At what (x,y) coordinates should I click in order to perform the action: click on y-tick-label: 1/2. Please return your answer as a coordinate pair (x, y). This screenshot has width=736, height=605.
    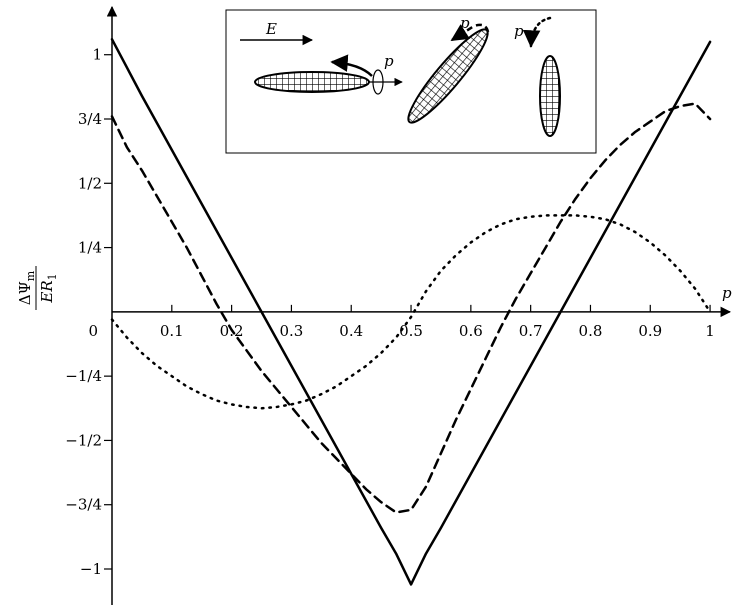
    Looking at the image, I should click on (90, 183).